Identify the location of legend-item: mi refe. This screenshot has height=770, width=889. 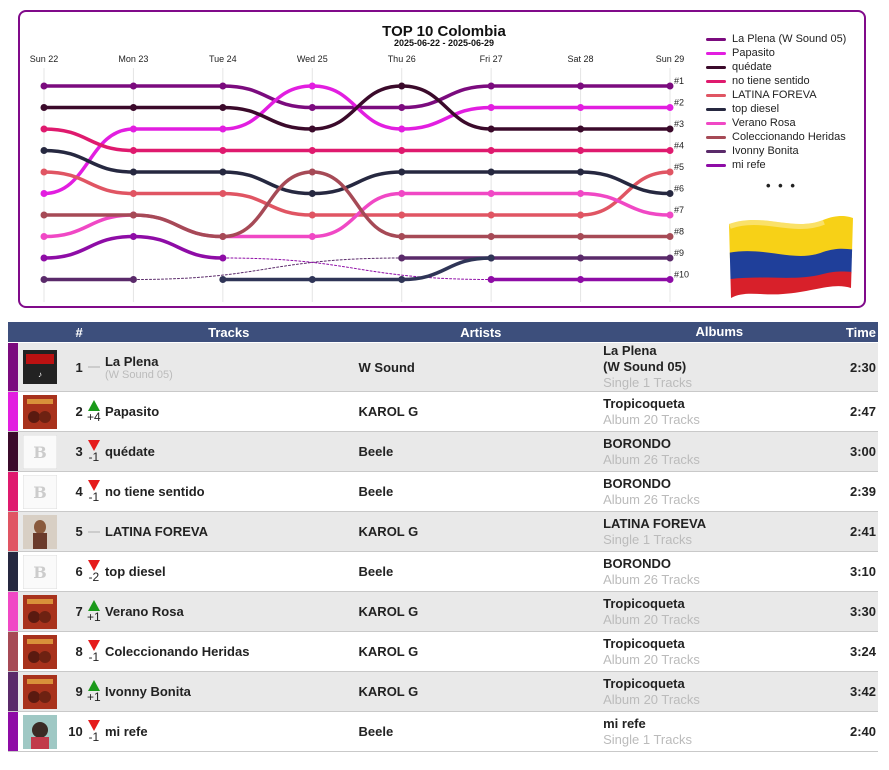
(776, 165).